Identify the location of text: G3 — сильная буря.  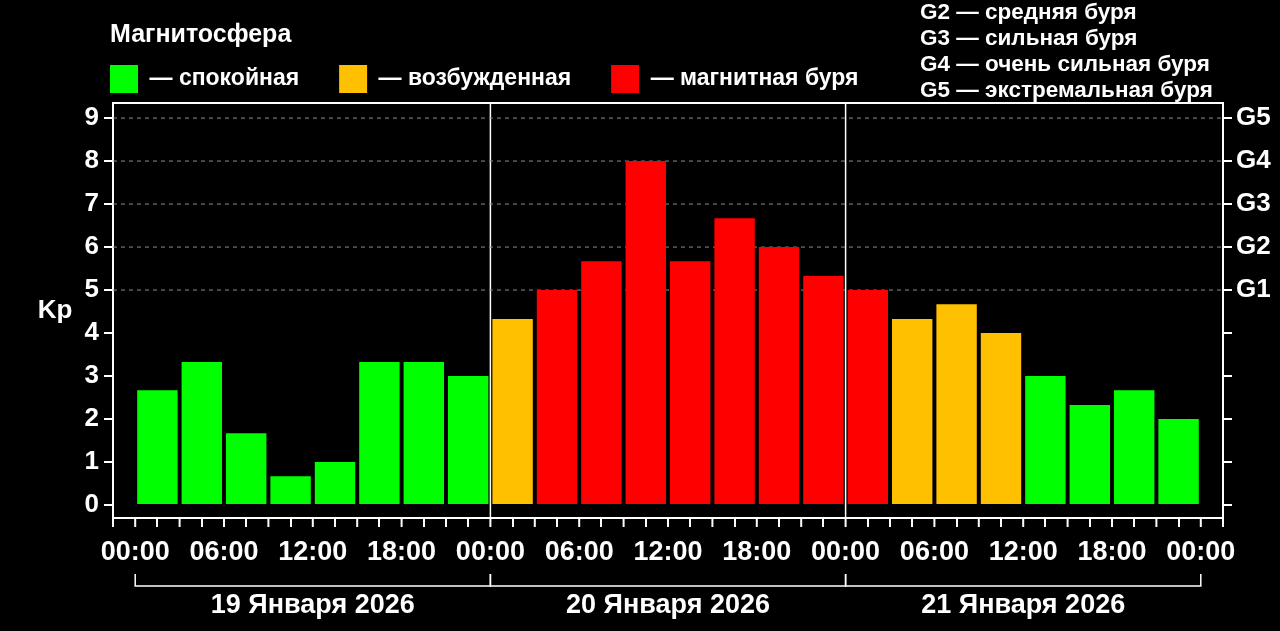
(1029, 38).